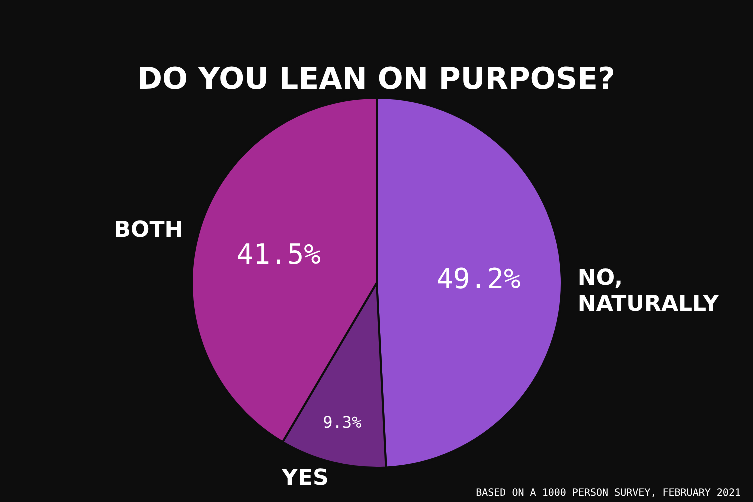  I want to click on slice-label: YES, so click(305, 479).